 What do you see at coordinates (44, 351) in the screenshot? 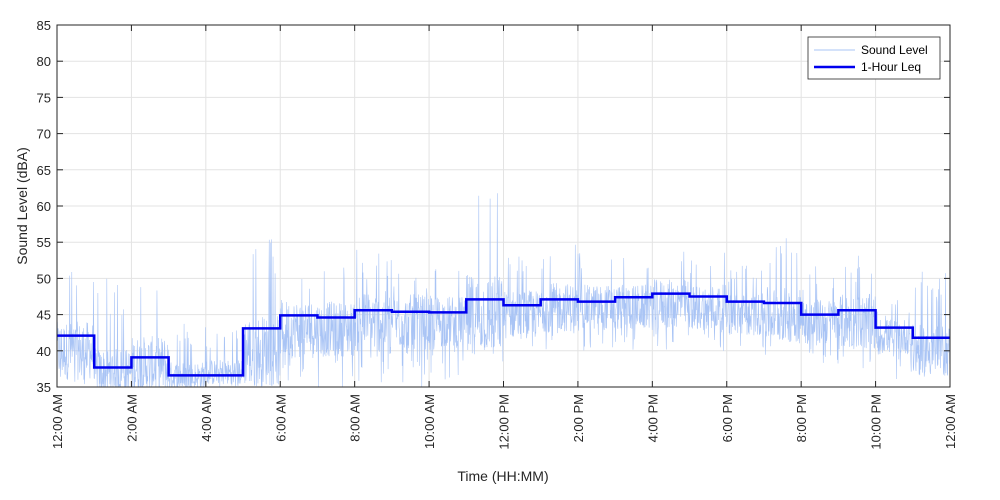
I see `y-tick-label: 40` at bounding box center [44, 351].